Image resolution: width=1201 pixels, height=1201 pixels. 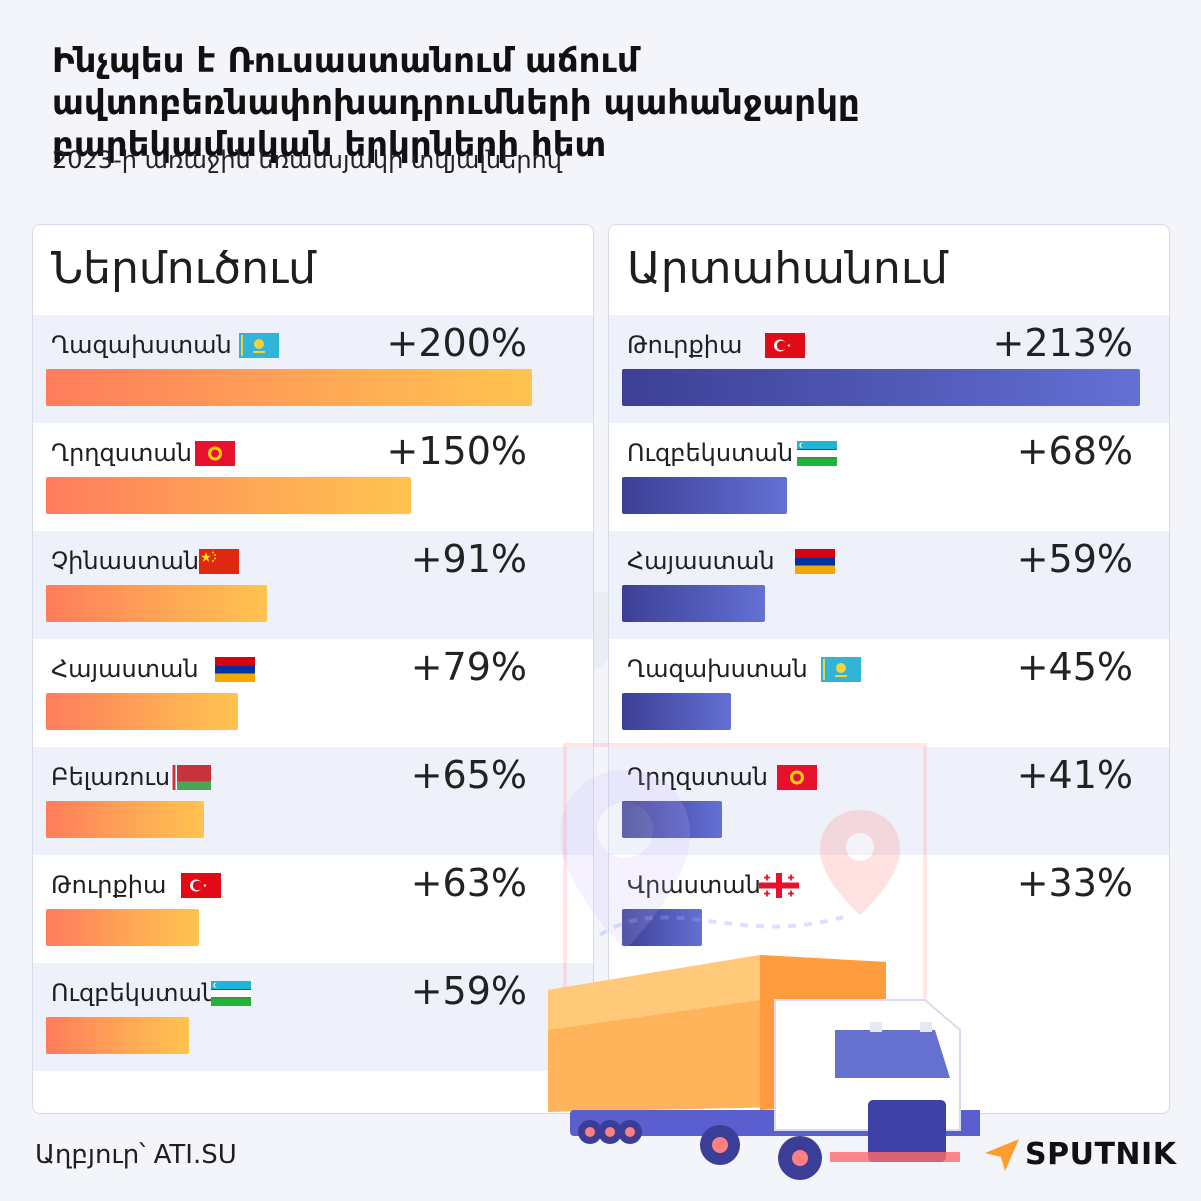 What do you see at coordinates (685, 345) in the screenshot?
I see `export-country-label: Թուրքիա` at bounding box center [685, 345].